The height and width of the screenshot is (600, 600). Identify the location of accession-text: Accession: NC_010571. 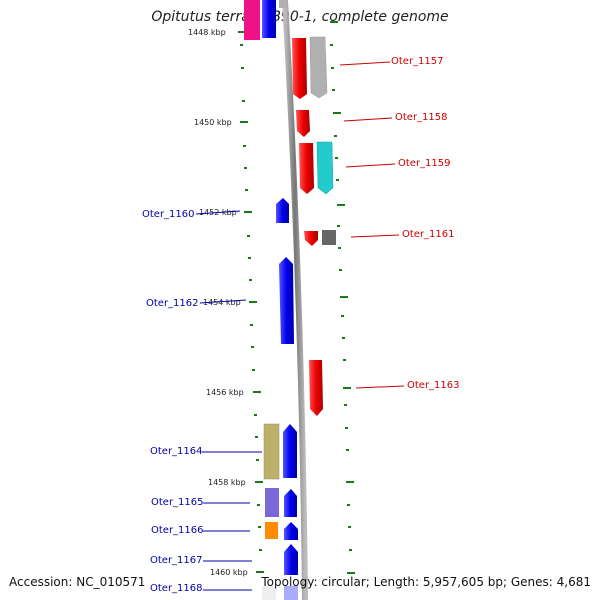
(77, 582).